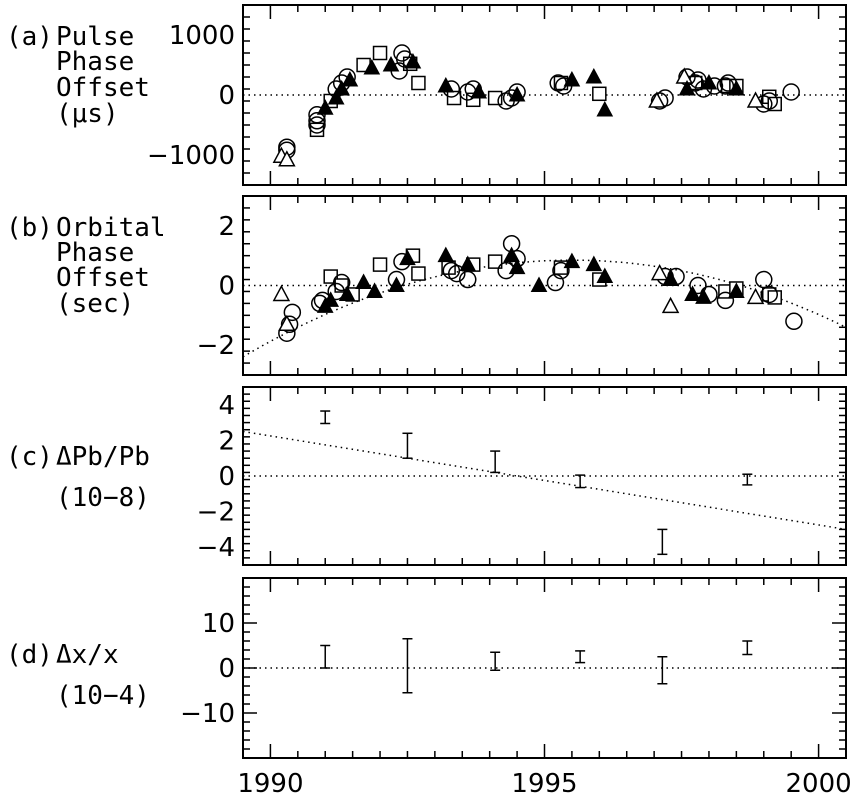 This screenshot has width=855, height=799. Describe the element at coordinates (103, 498) in the screenshot. I see `ylabel-line: (10−8)` at that location.